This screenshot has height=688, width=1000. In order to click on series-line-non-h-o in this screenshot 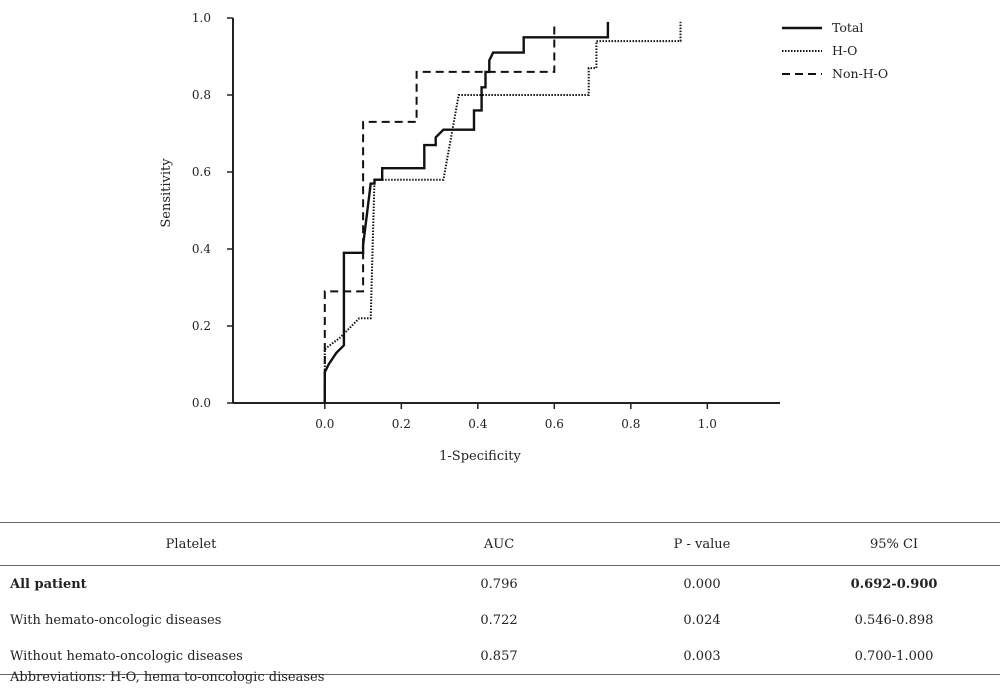, I will do `click(439, 212)`.